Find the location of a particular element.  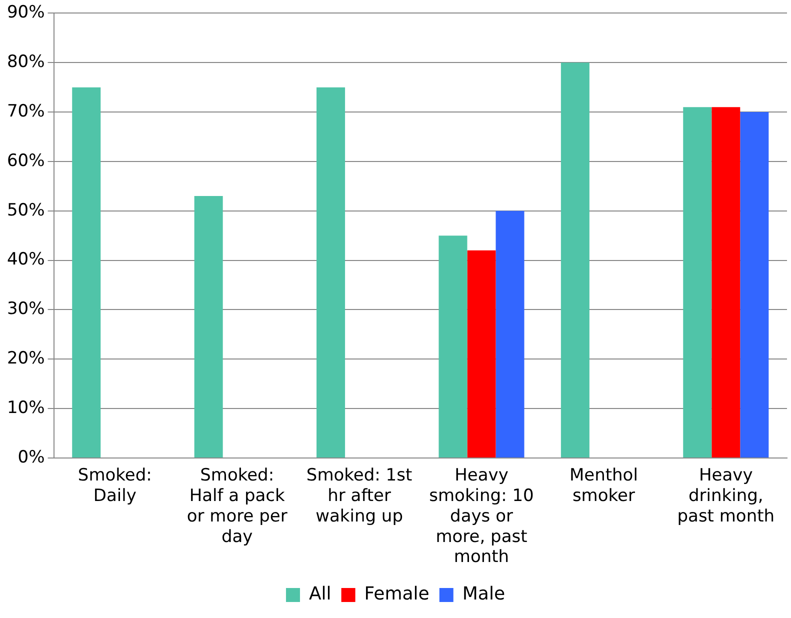

y-tick-label: 0% is located at coordinates (31, 457).